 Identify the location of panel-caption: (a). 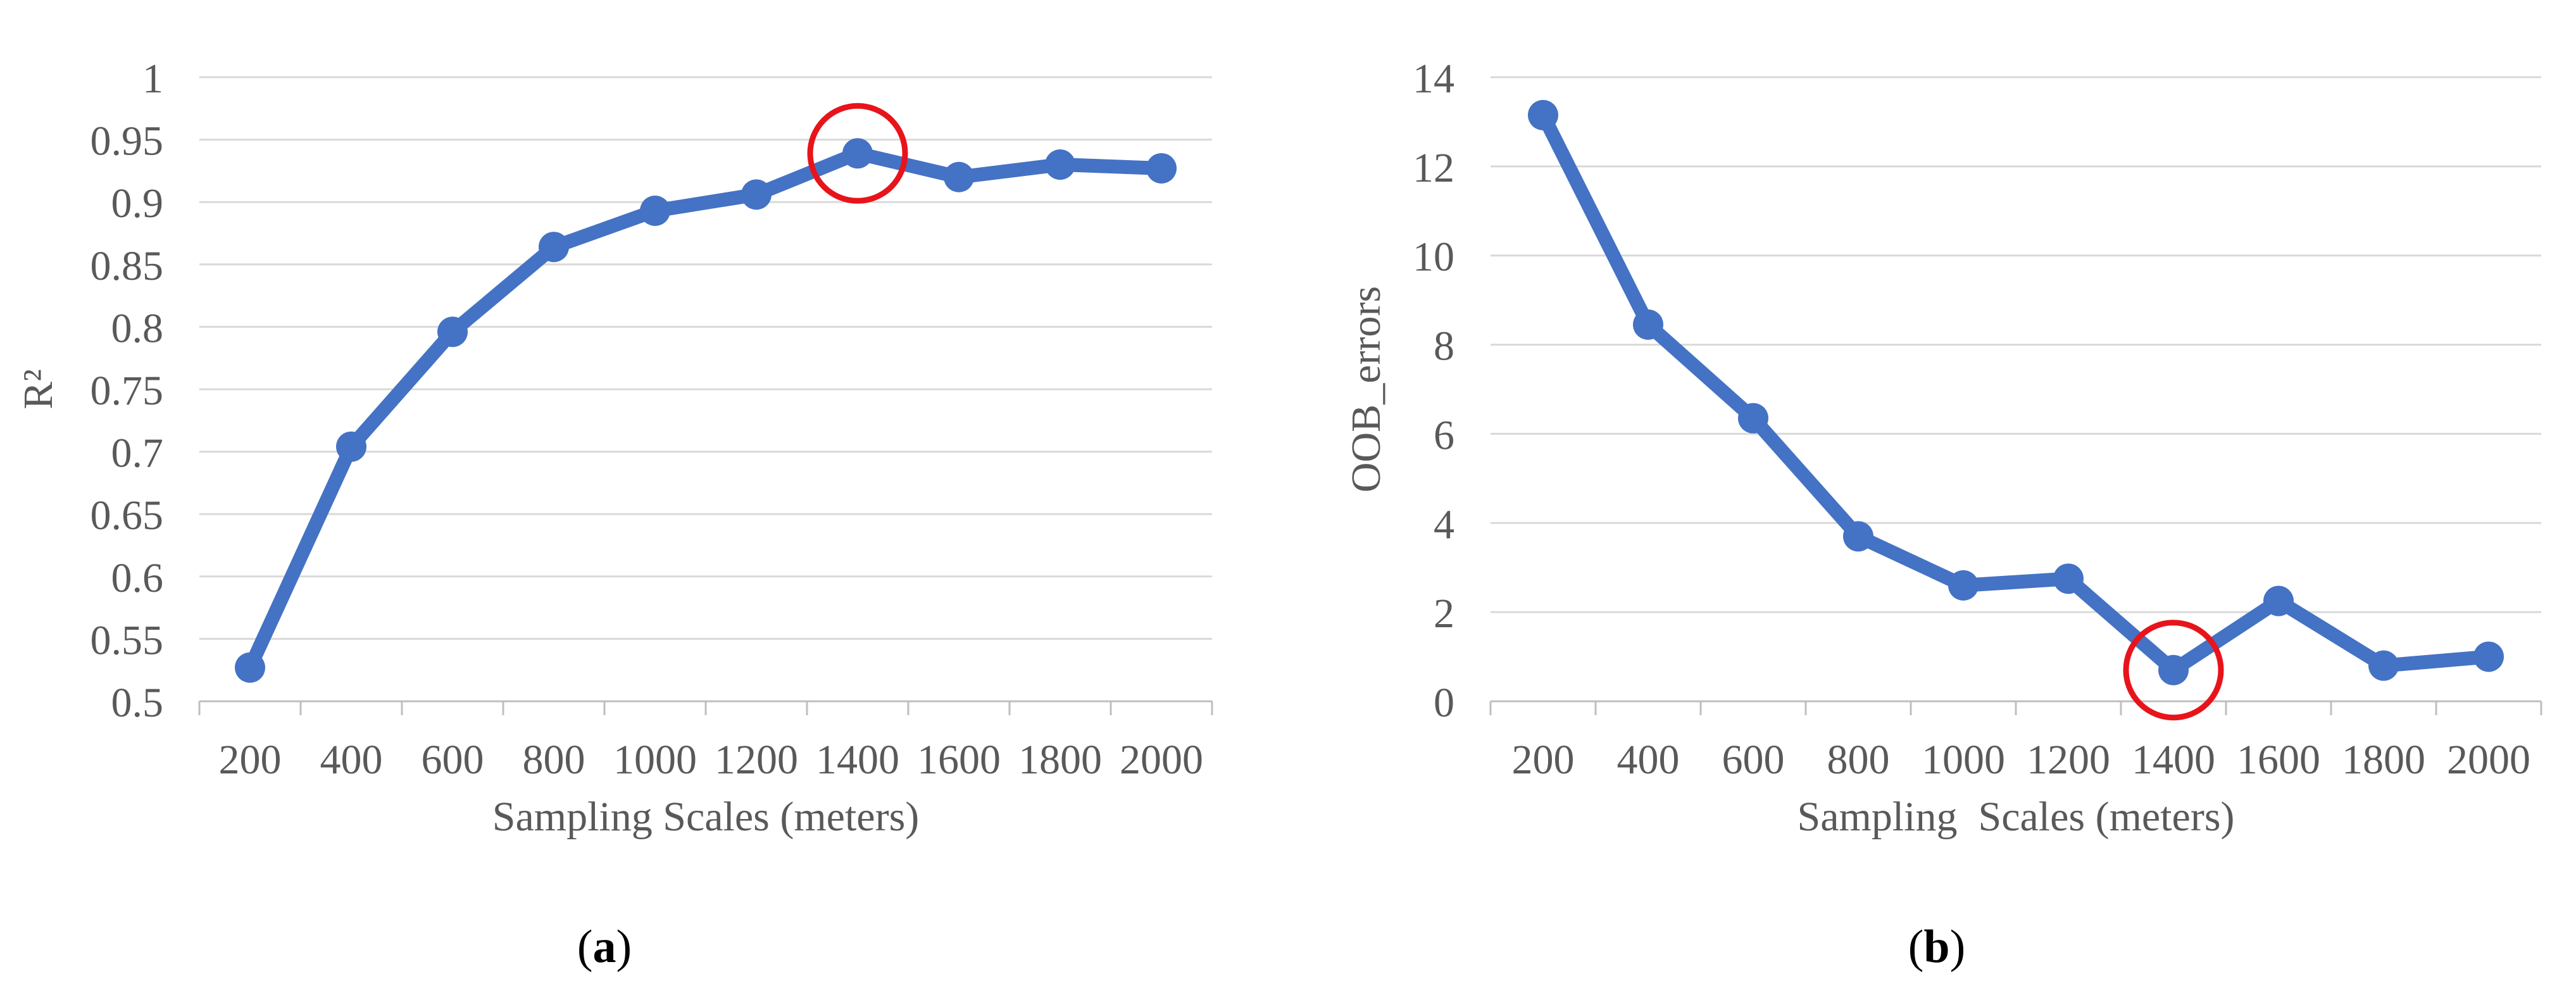
(604, 947).